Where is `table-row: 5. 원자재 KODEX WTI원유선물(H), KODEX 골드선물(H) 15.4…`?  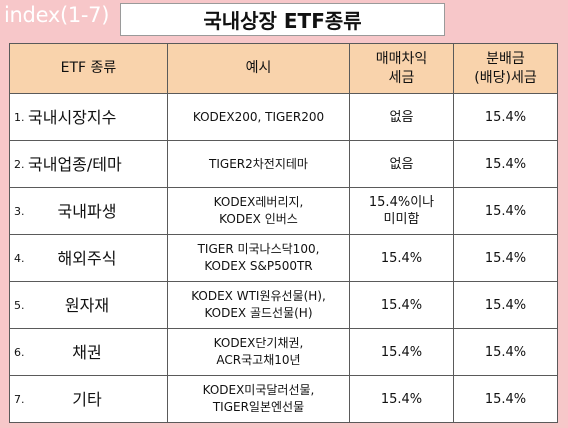
table-row: 5. 원자재 KODEX WTI원유선물(H), KODEX 골드선물(H) 15.4… is located at coordinates (283, 305).